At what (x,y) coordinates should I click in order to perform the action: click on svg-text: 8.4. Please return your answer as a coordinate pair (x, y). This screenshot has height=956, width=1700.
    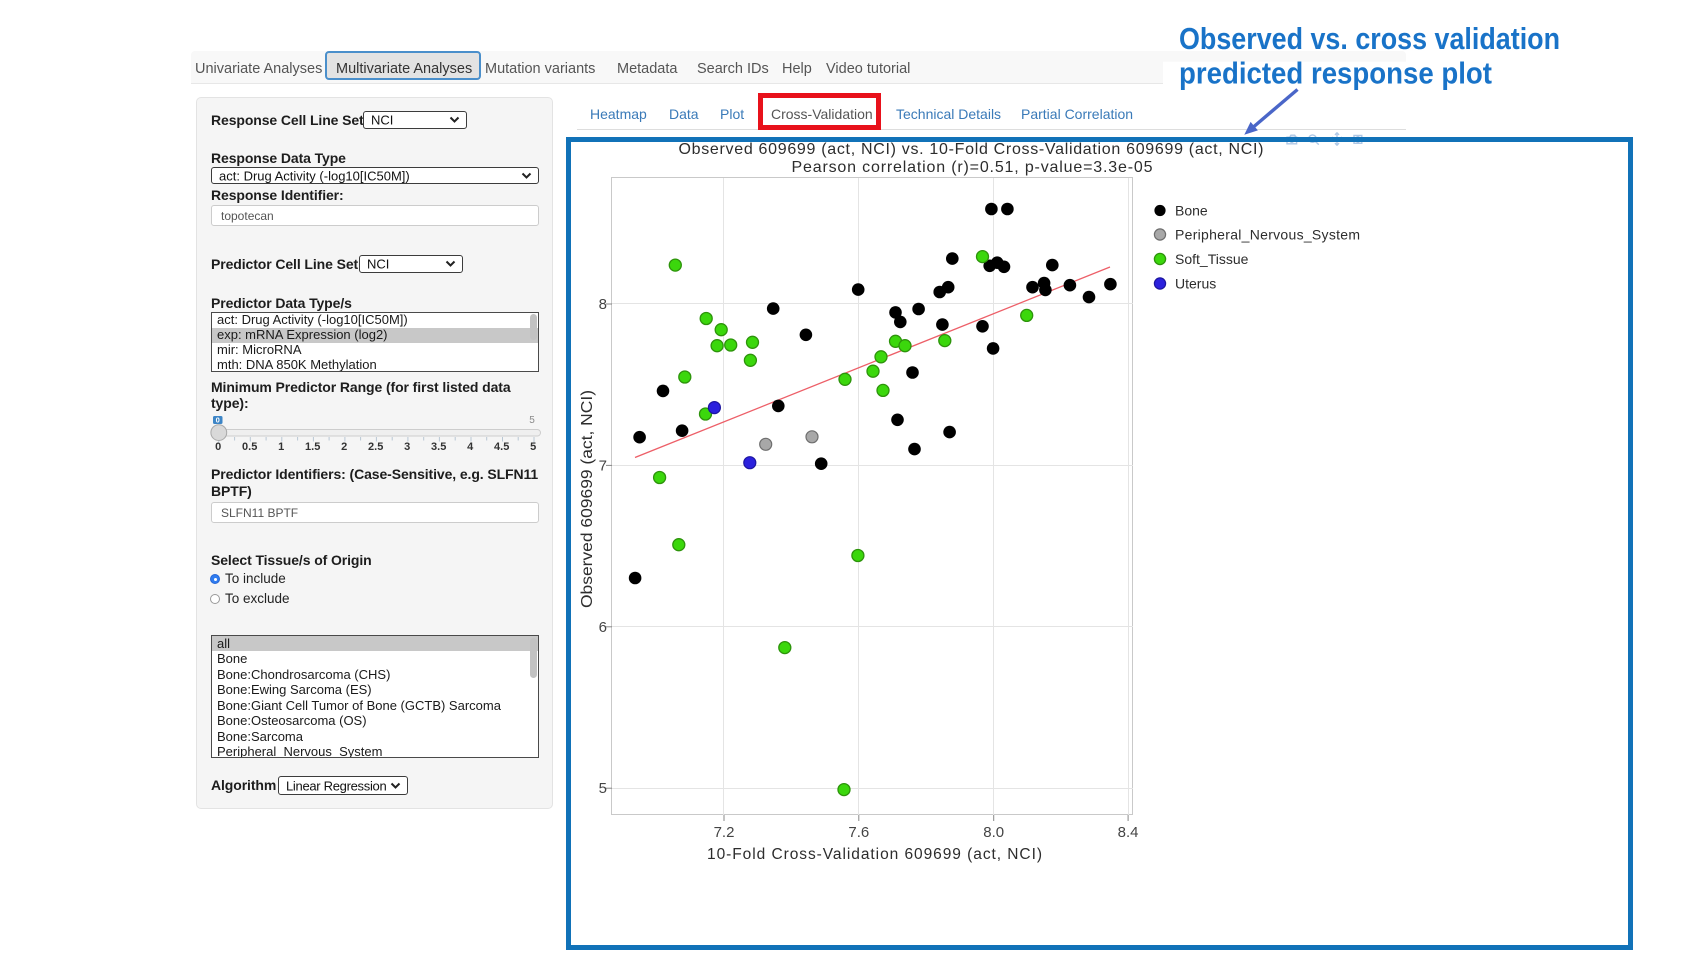
    Looking at the image, I should click on (1128, 832).